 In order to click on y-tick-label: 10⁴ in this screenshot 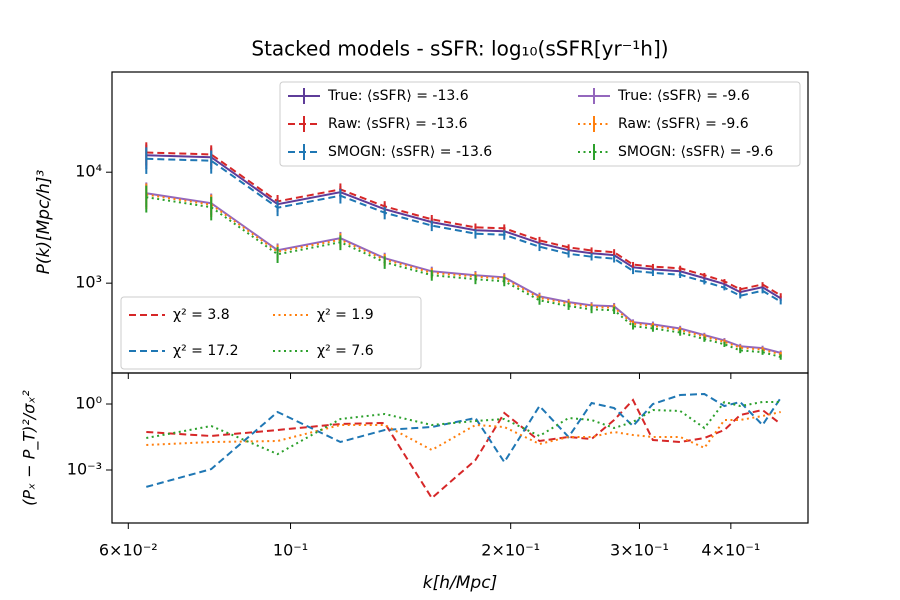, I will do `click(88, 171)`.